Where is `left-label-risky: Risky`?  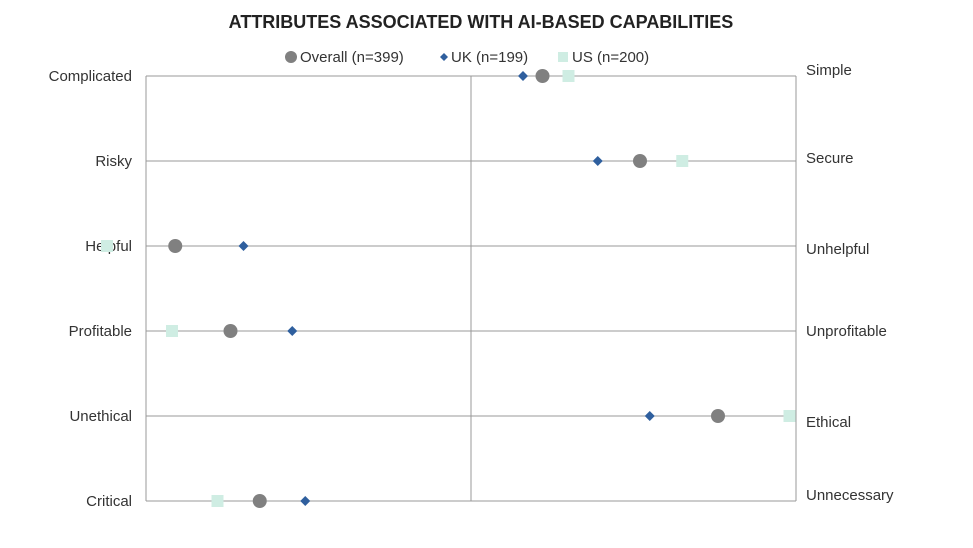 left-label-risky: Risky is located at coordinates (113, 161).